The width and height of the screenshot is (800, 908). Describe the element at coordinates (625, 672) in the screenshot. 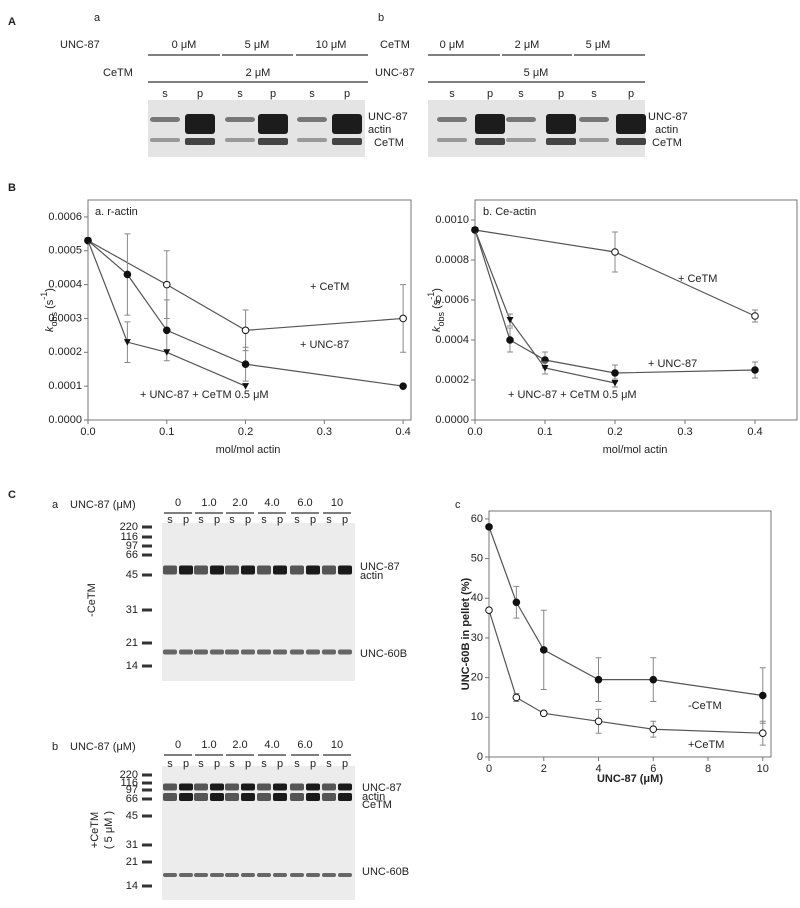

I see `series-line` at that location.